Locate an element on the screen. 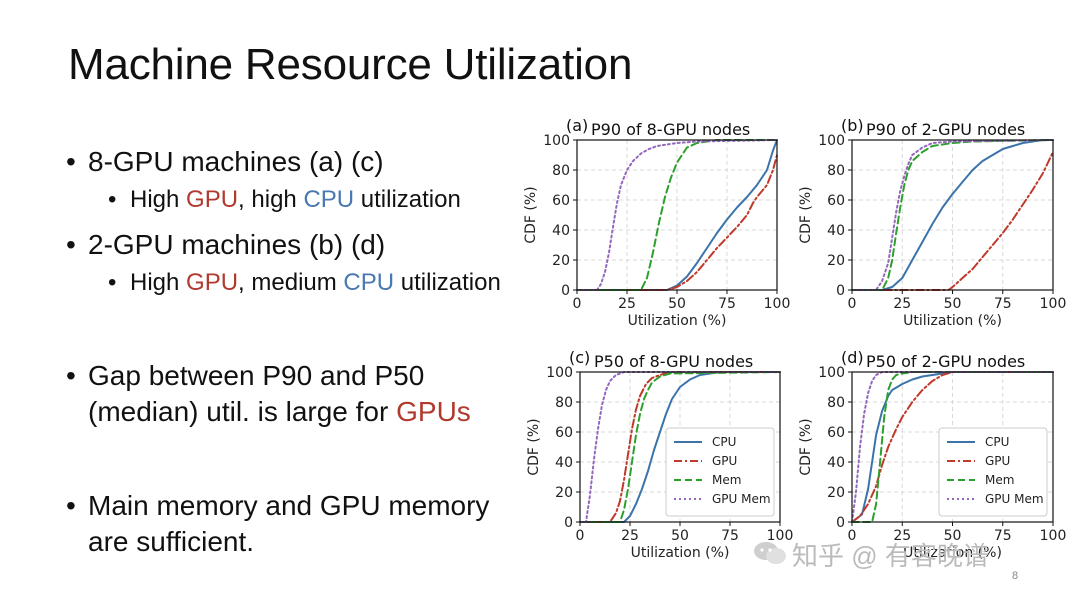 The height and width of the screenshot is (600, 1080). panel-letter: (b) is located at coordinates (852, 125).